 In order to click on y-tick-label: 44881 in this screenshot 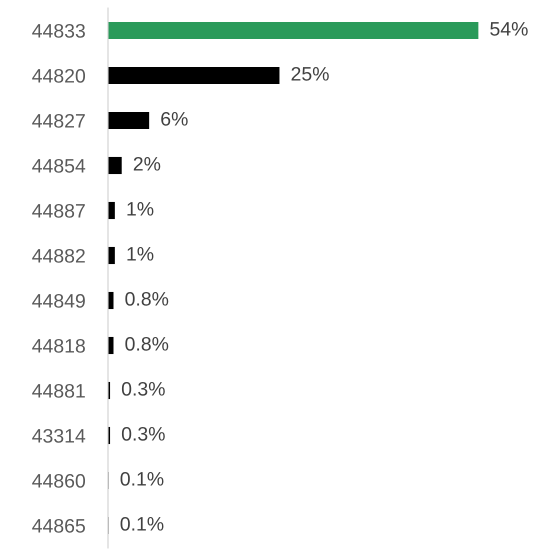, I will do `click(58, 391)`.